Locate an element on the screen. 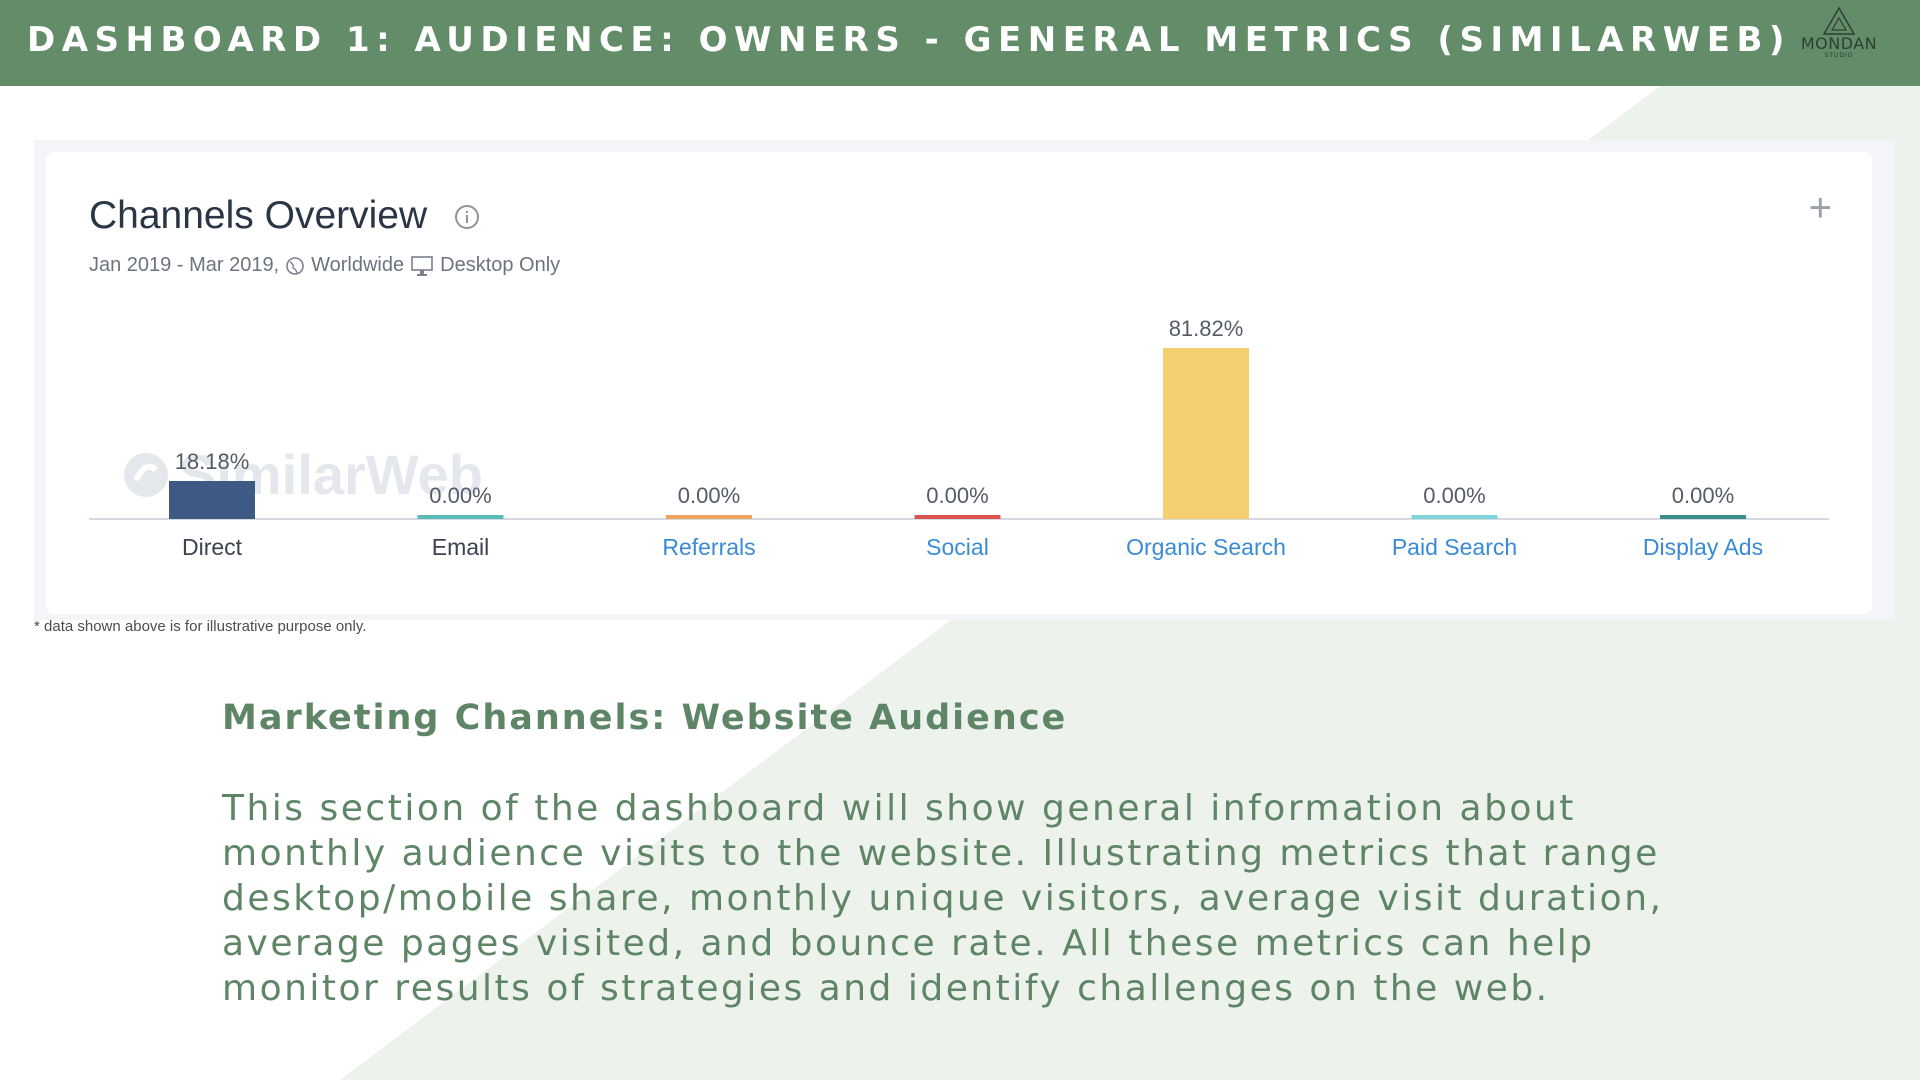  category-label: Display Ads is located at coordinates (1703, 547).